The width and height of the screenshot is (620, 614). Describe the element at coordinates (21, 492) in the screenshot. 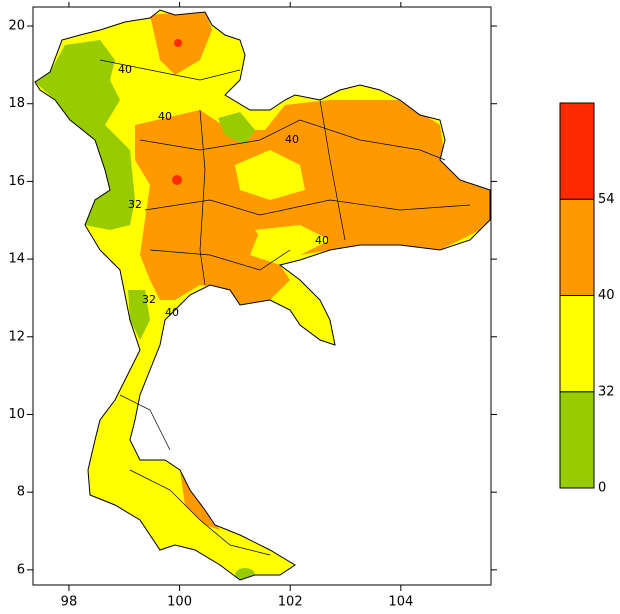

I see `y-tick-label: 8` at that location.